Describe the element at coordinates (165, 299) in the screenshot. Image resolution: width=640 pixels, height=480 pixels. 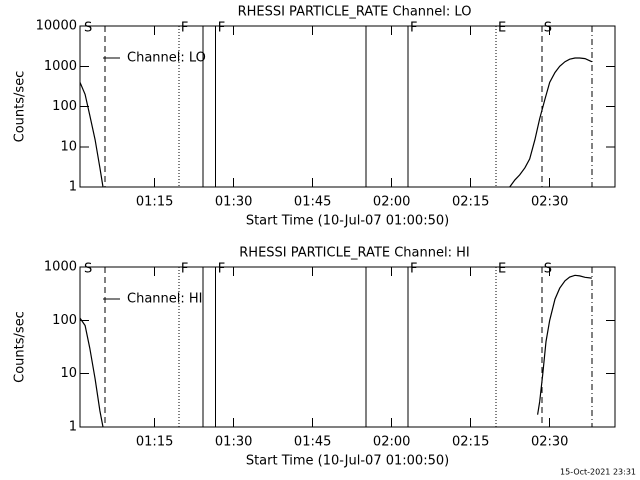
I see `legend-label: Channel: HI` at that location.